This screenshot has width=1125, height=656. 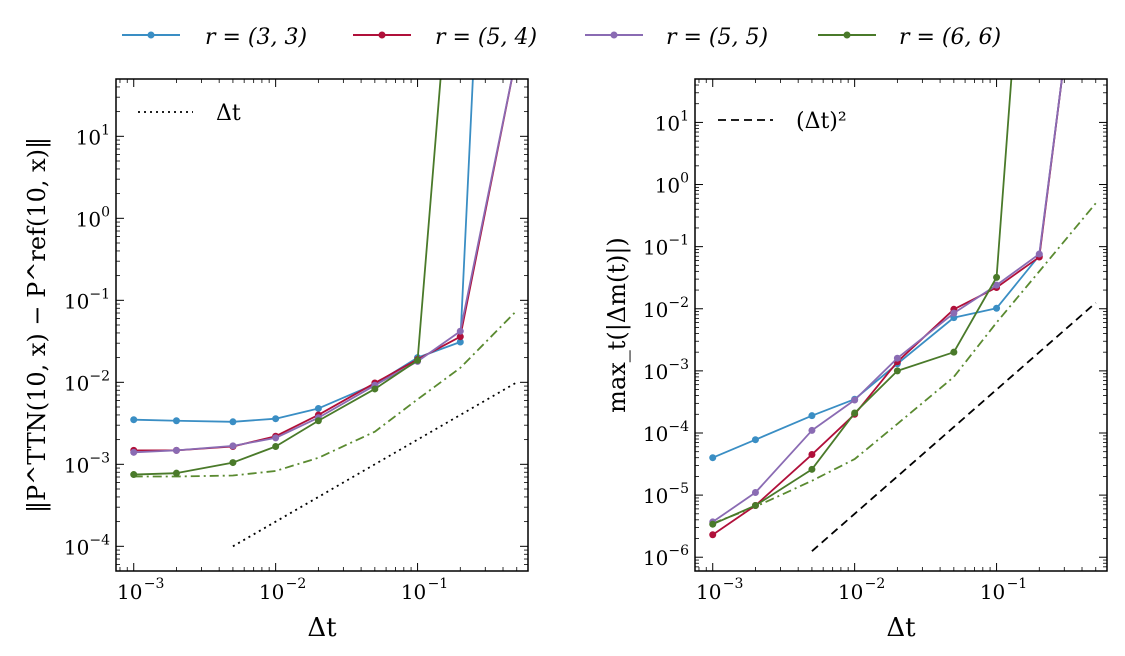 I want to click on y-axis-label: max_t(|Δm(t)|), so click(x=617, y=325).